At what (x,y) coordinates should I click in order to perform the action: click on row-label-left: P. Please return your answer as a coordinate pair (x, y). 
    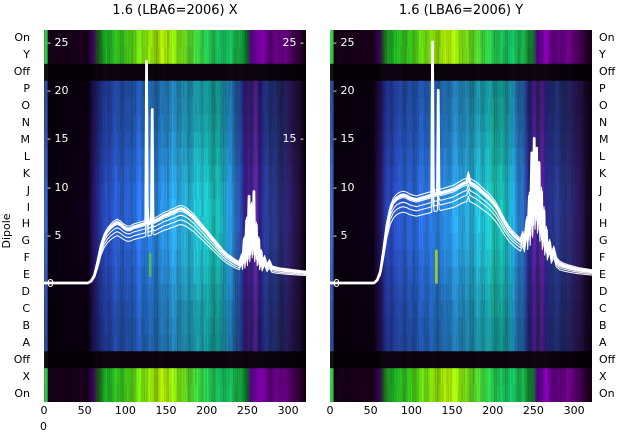
    Looking at the image, I should click on (26, 89).